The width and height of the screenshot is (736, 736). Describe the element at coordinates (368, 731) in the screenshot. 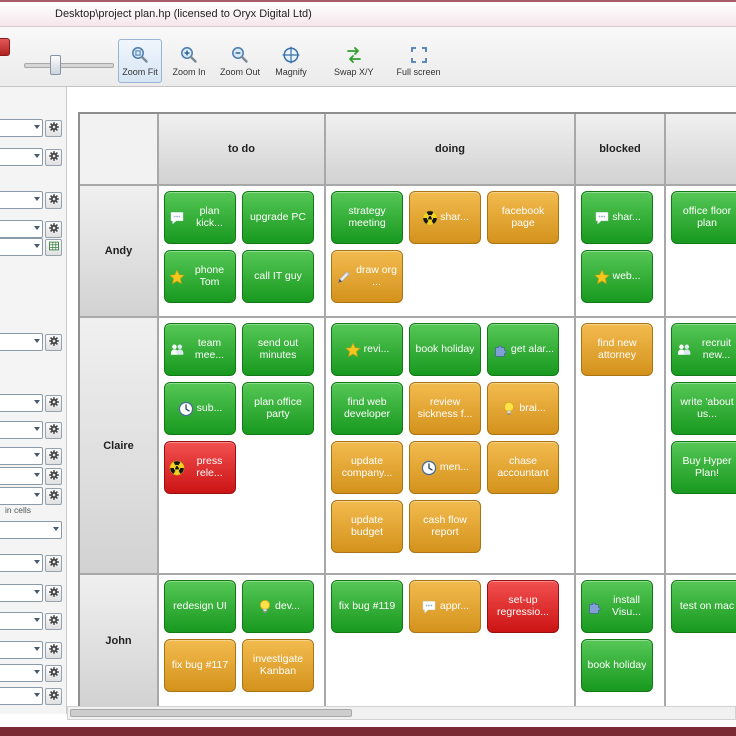

I see `window-bottom-border` at that location.